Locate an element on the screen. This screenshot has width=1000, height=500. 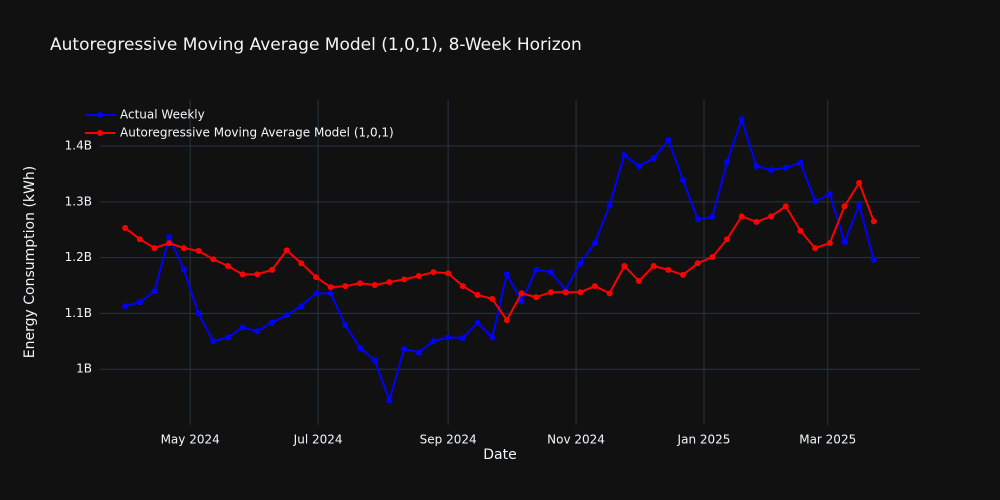
x-tick-label: May 2024 is located at coordinates (190, 440).